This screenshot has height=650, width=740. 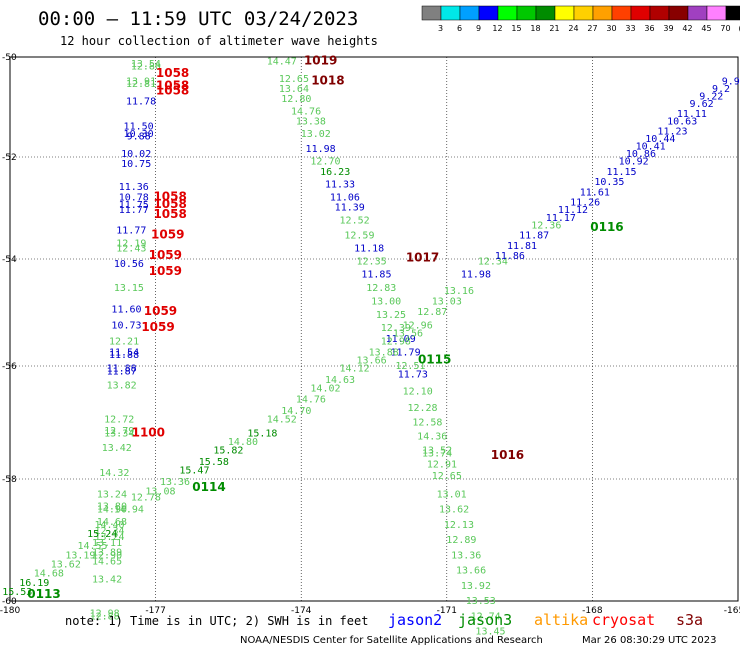 What do you see at coordinates (80, 555) in the screenshot?
I see `wave-height-value: 13.19` at bounding box center [80, 555].